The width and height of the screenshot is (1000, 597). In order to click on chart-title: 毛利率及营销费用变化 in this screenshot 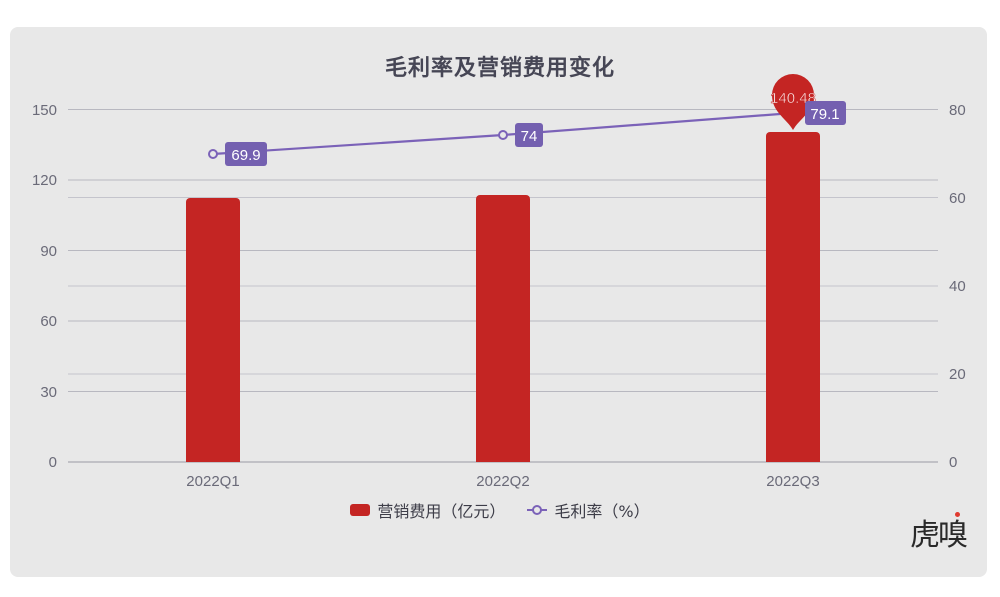, I will do `click(499, 68)`.